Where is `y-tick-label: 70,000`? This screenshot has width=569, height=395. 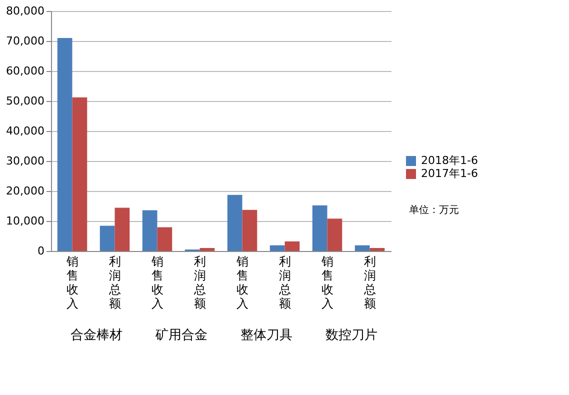
y-tick-label: 70,000 is located at coordinates (25, 41).